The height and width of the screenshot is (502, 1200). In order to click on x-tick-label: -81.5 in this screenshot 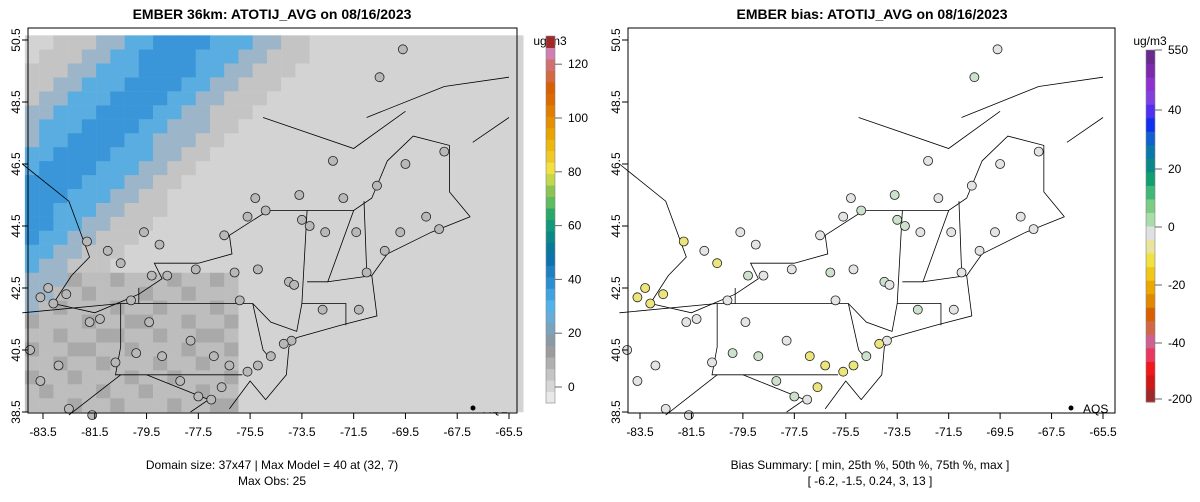, I will do `click(95, 432)`.